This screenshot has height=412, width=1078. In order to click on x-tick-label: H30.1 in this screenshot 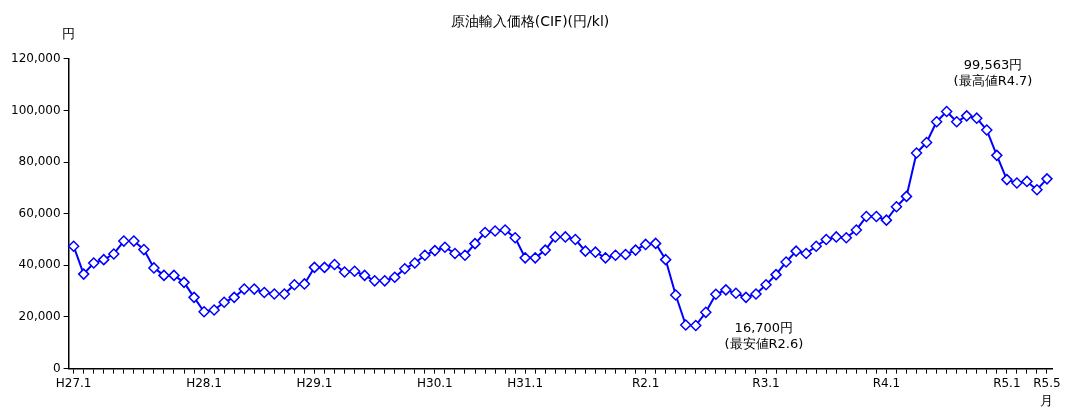, I will do `click(435, 382)`.